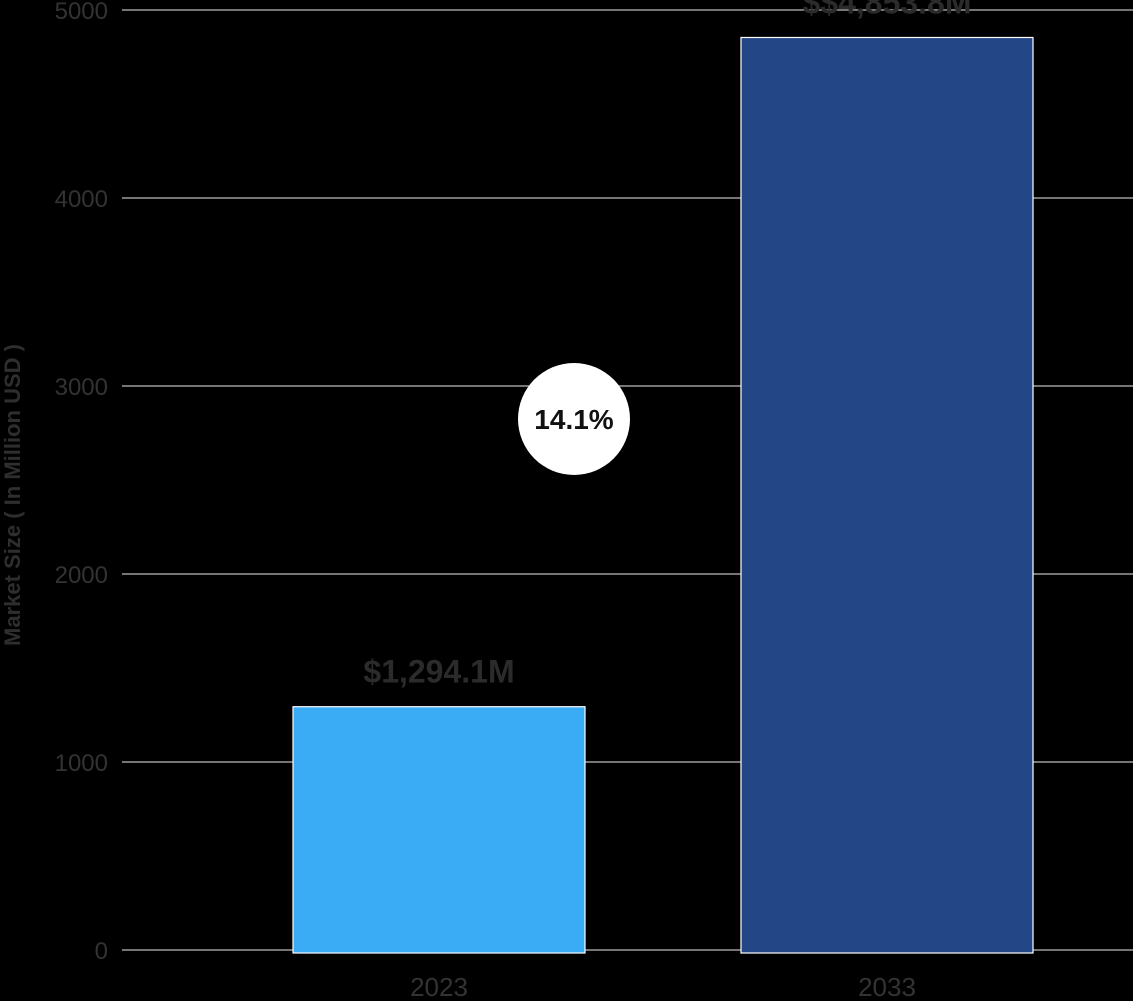 Image resolution: width=1133 pixels, height=1001 pixels. What do you see at coordinates (12, 495) in the screenshot?
I see `y-axis-title: Market Size ( In Million USD )` at bounding box center [12, 495].